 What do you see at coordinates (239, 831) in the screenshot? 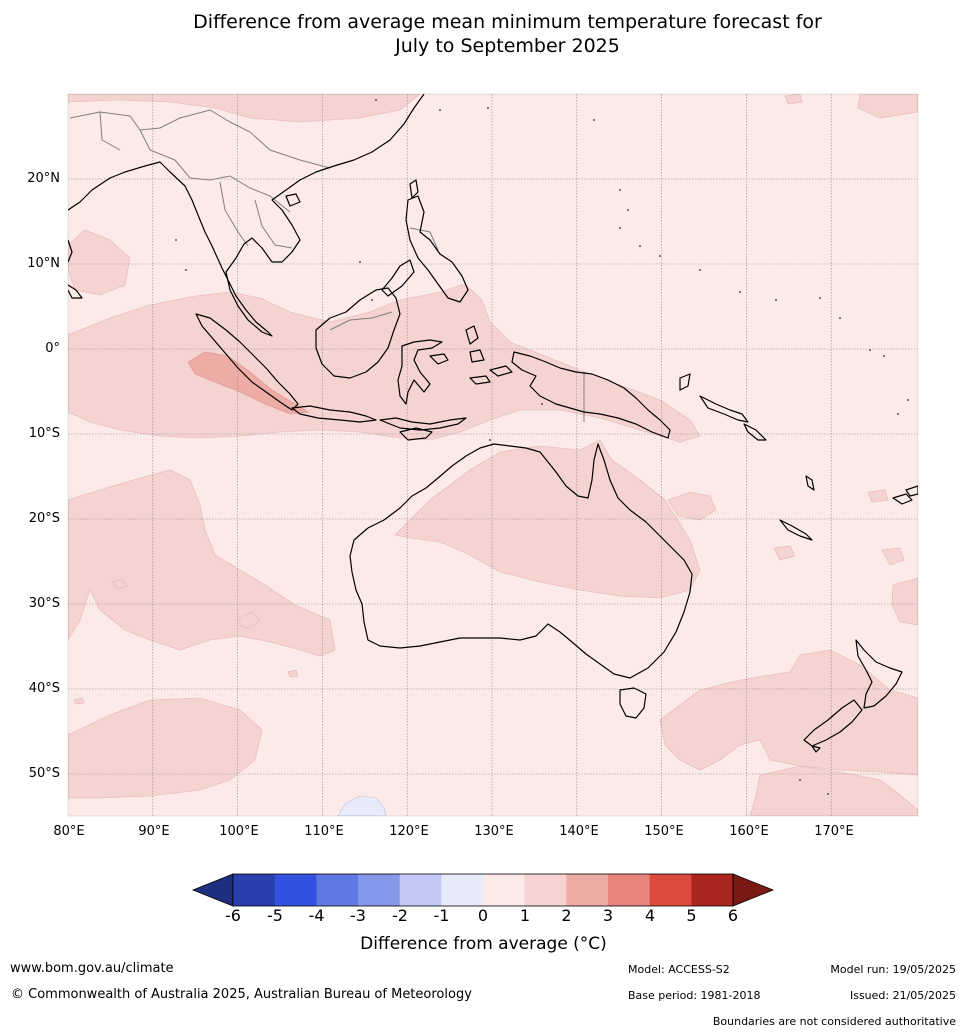
I see `lon-label-100e: 100°E` at bounding box center [239, 831].